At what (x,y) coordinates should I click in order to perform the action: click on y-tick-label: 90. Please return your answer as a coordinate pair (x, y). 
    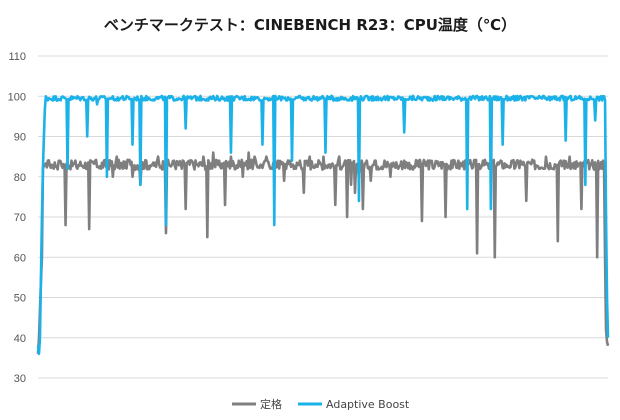
    Looking at the image, I should click on (20, 138).